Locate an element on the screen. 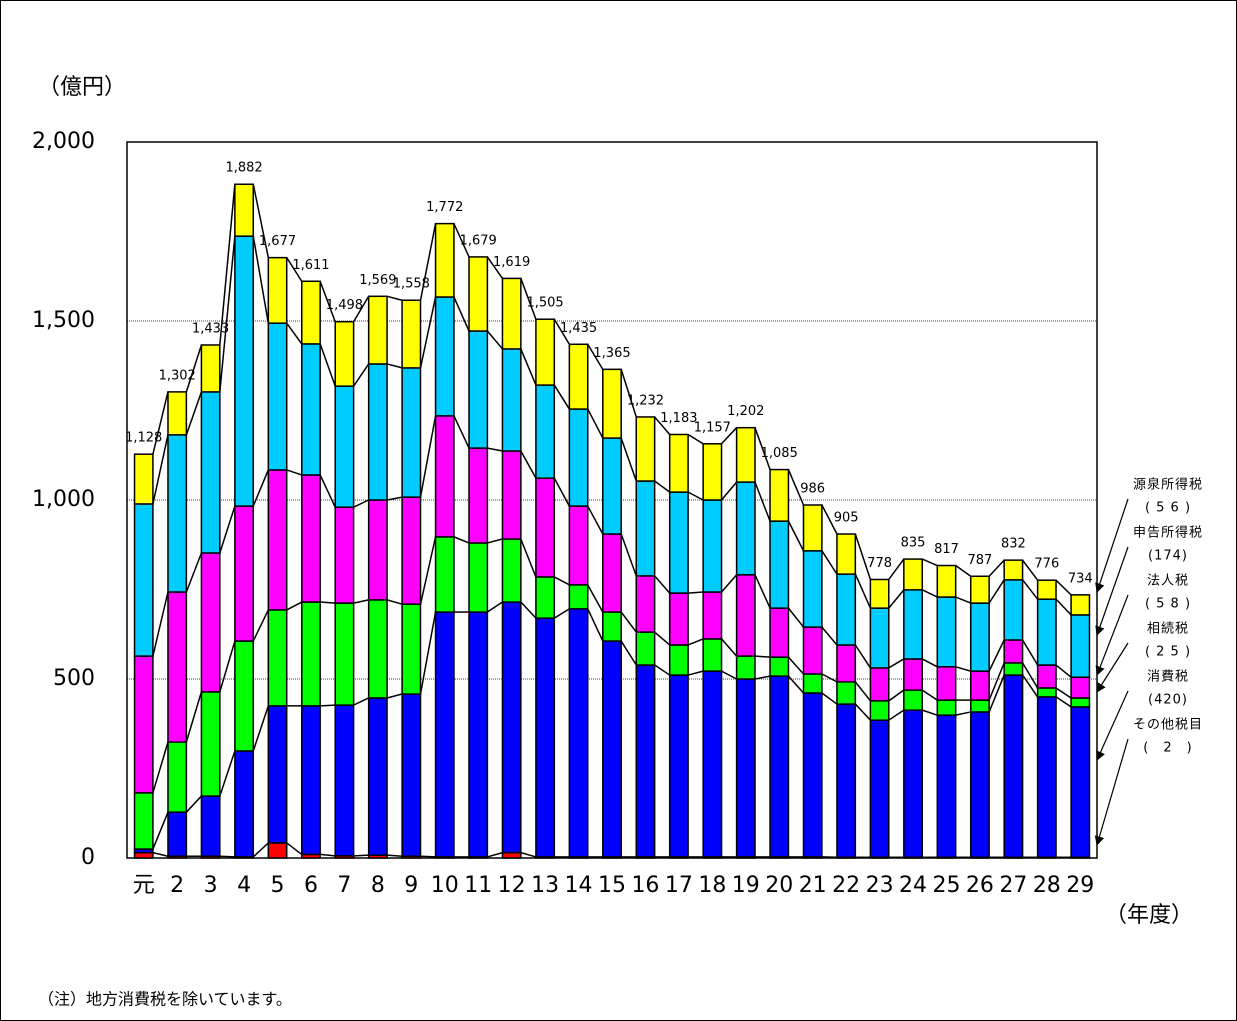 The height and width of the screenshot is (1021, 1237). legend-value: ( 5 6 ) is located at coordinates (1168, 508).